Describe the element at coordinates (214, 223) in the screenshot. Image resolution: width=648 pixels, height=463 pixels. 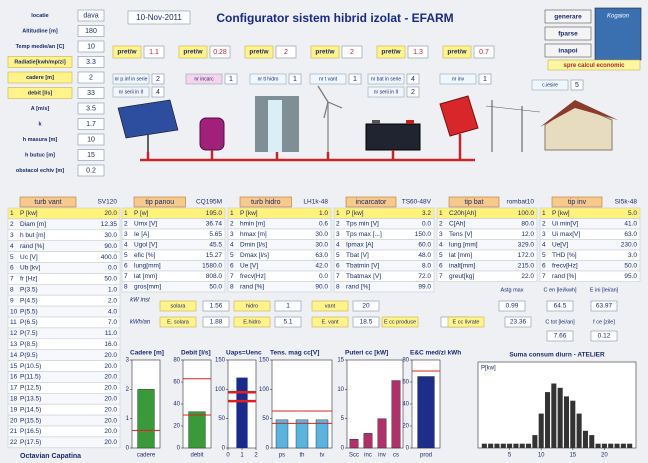
I see `row-value: 36.74` at that location.